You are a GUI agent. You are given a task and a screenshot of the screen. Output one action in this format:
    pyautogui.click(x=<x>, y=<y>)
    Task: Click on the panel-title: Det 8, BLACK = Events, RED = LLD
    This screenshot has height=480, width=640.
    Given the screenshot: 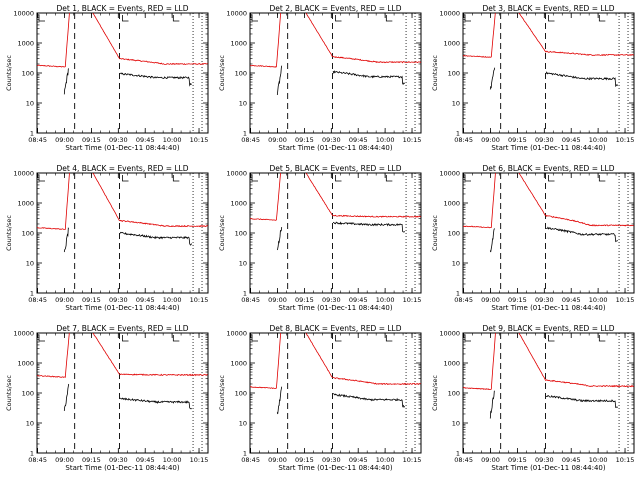 What is the action you would take?
    pyautogui.click(x=335, y=328)
    